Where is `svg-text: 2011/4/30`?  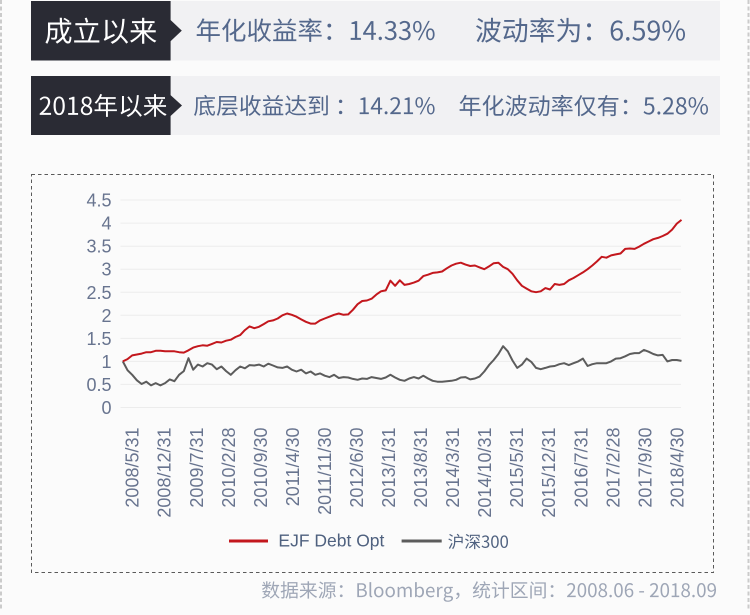
svg-text: 2011/4/30 is located at coordinates (293, 467).